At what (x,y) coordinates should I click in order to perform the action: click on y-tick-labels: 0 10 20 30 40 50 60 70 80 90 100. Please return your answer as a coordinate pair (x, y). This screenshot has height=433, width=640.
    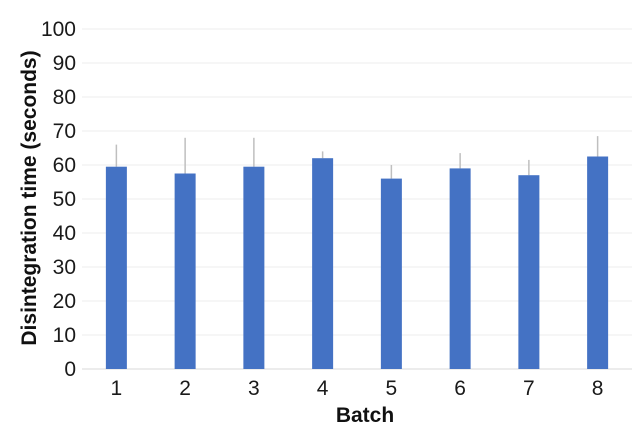
    Looking at the image, I should click on (58, 199).